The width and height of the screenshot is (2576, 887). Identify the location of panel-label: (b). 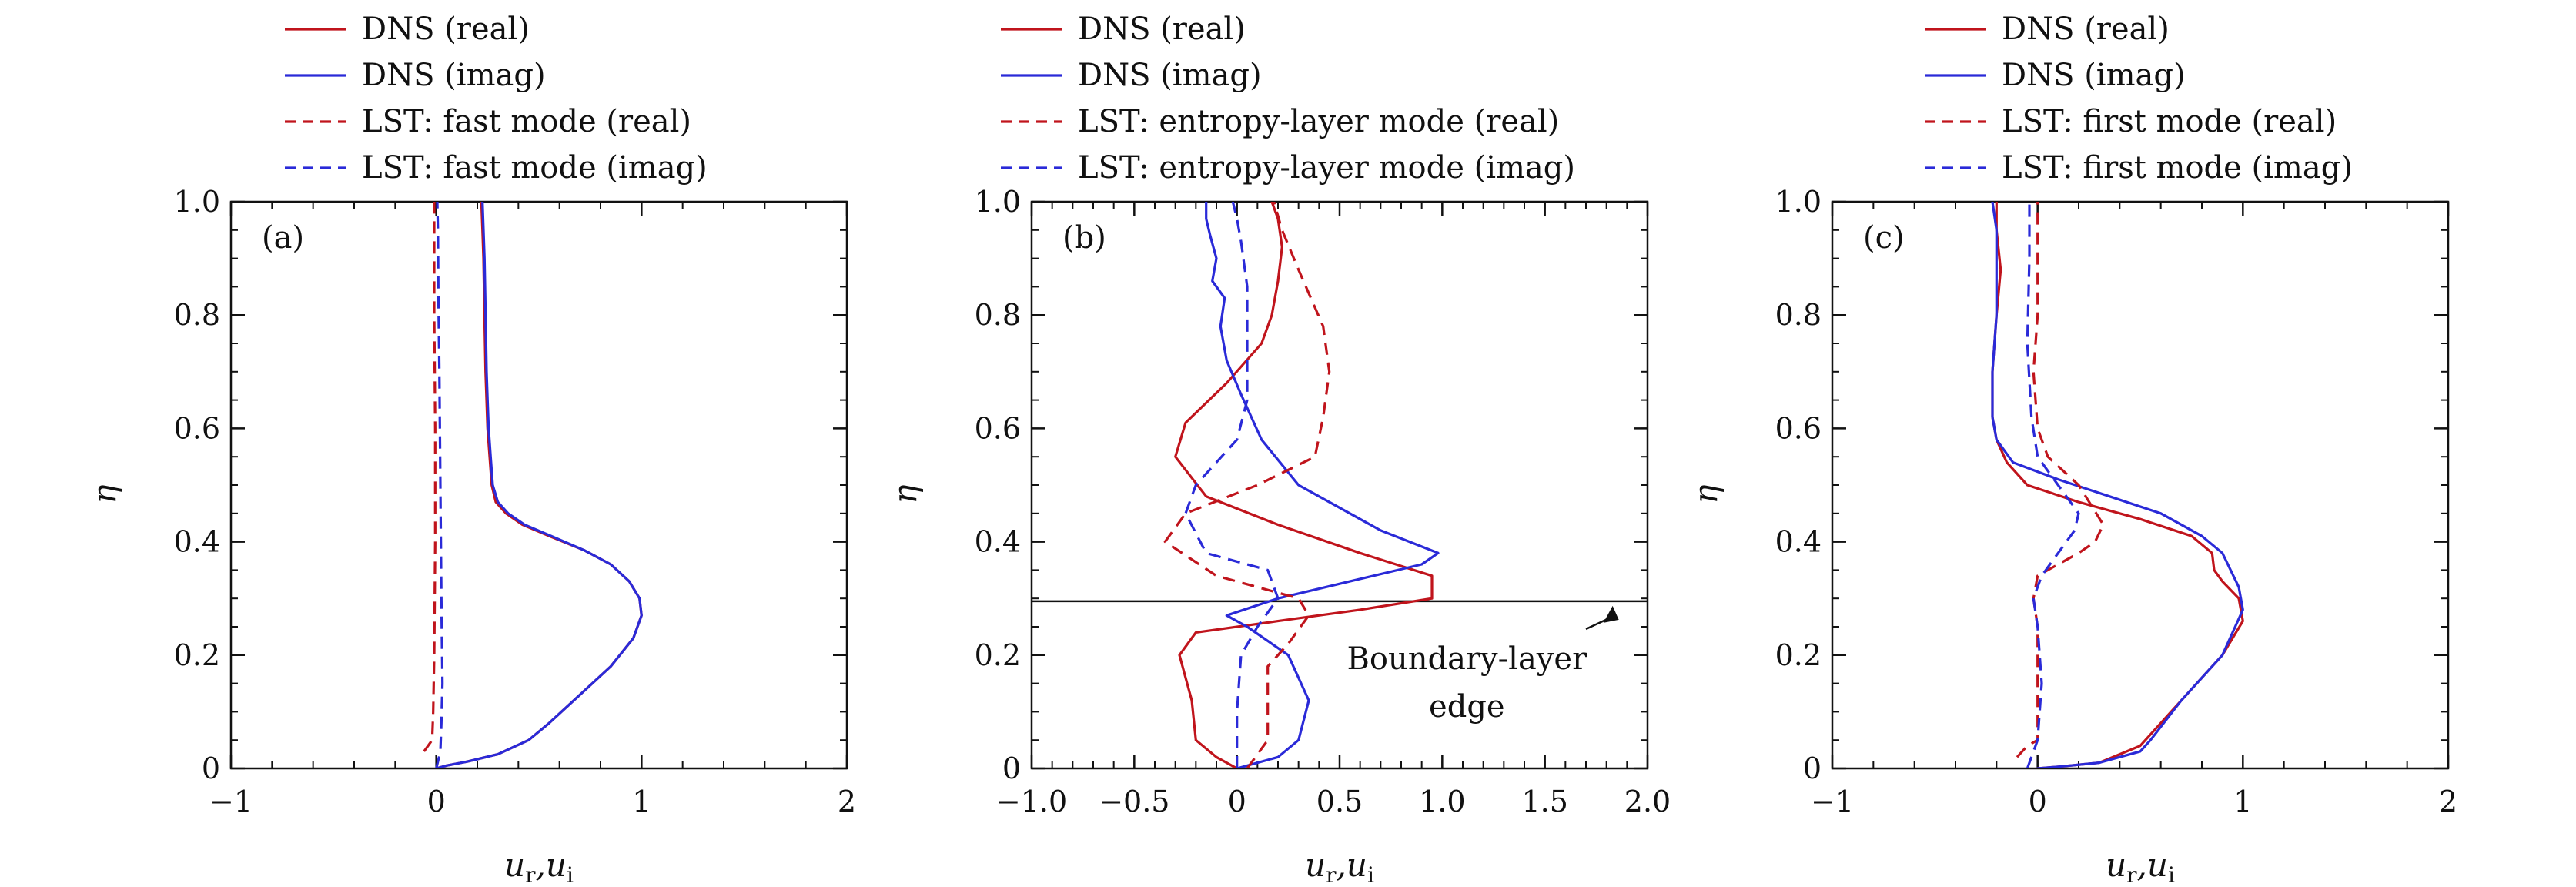
(1084, 238).